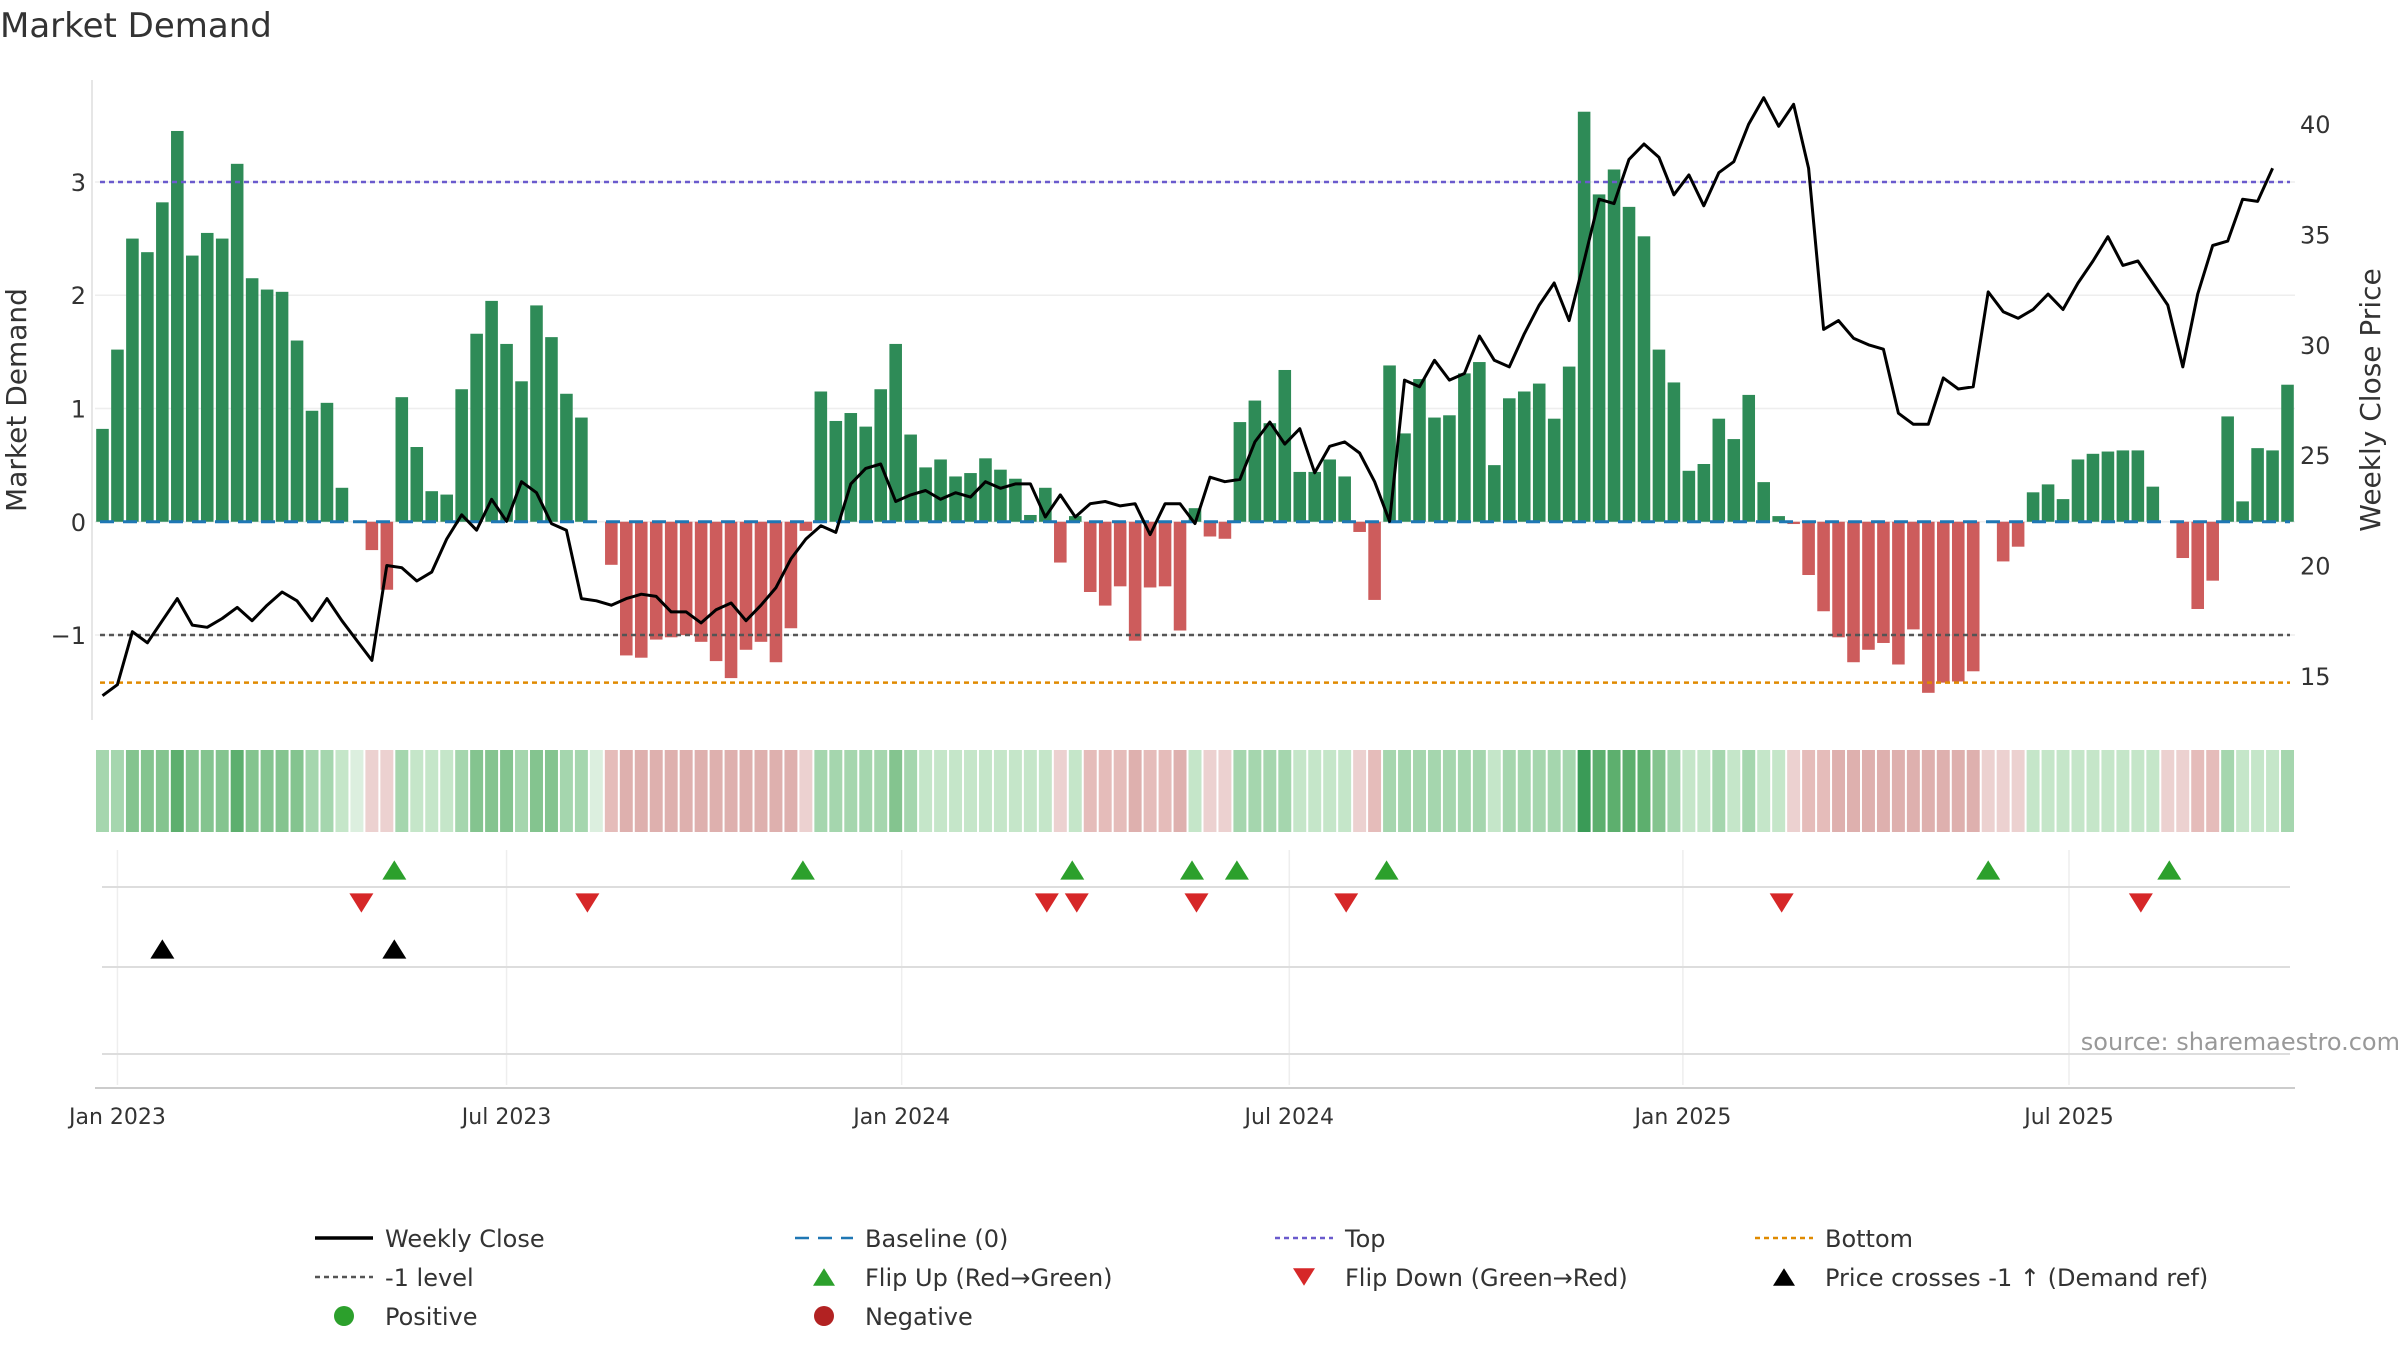  Describe the element at coordinates (162, 949) in the screenshot. I see `price-cross-marker` at that location.